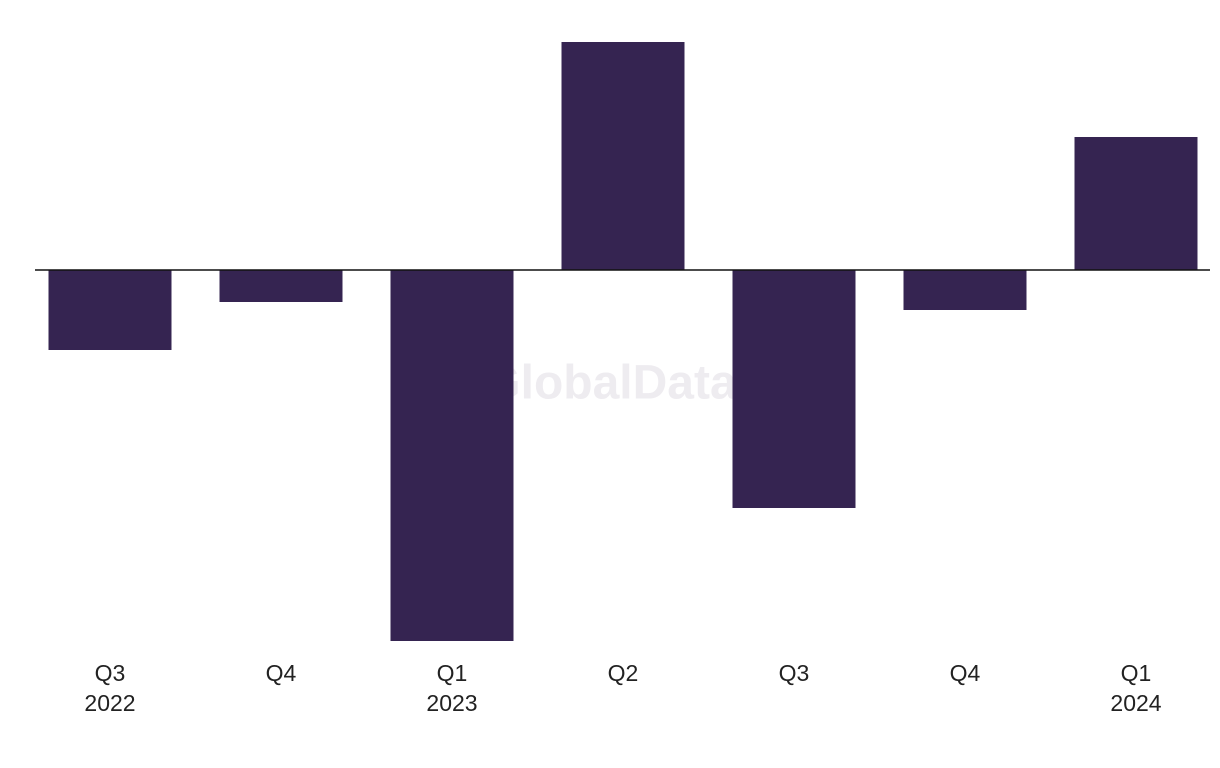  I want to click on x-tick-label: Q3 2022, so click(110, 688).